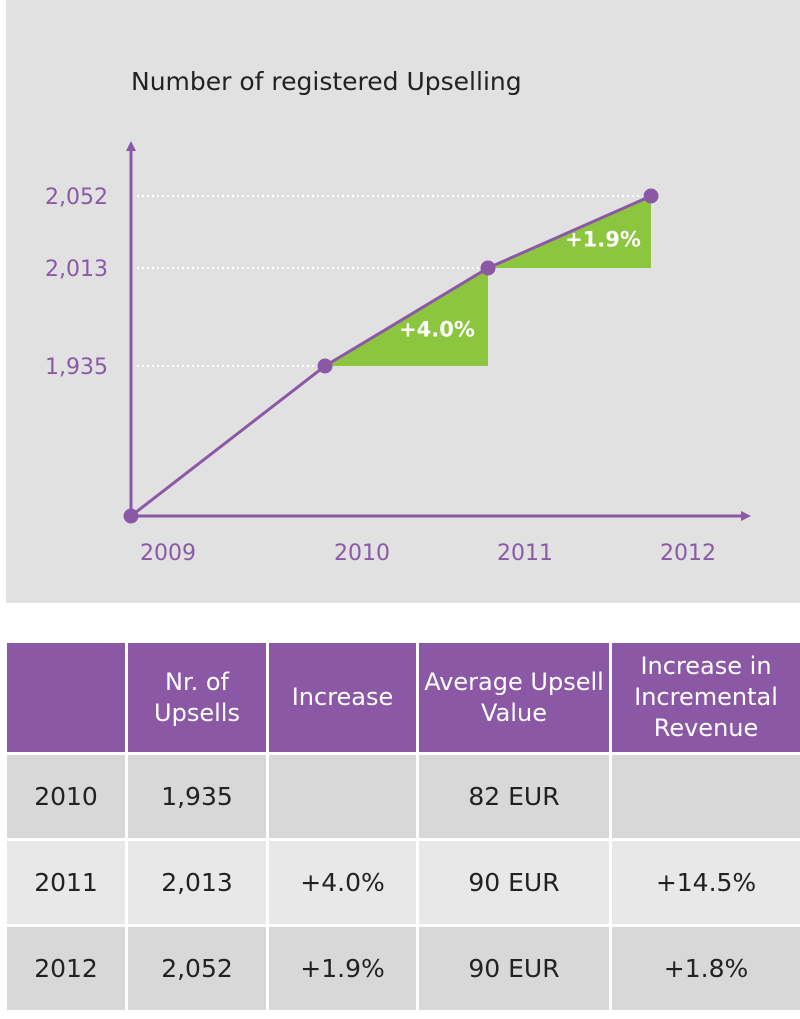 The image size is (800, 1019). I want to click on chart-title: Number of registered Upselling, so click(326, 81).